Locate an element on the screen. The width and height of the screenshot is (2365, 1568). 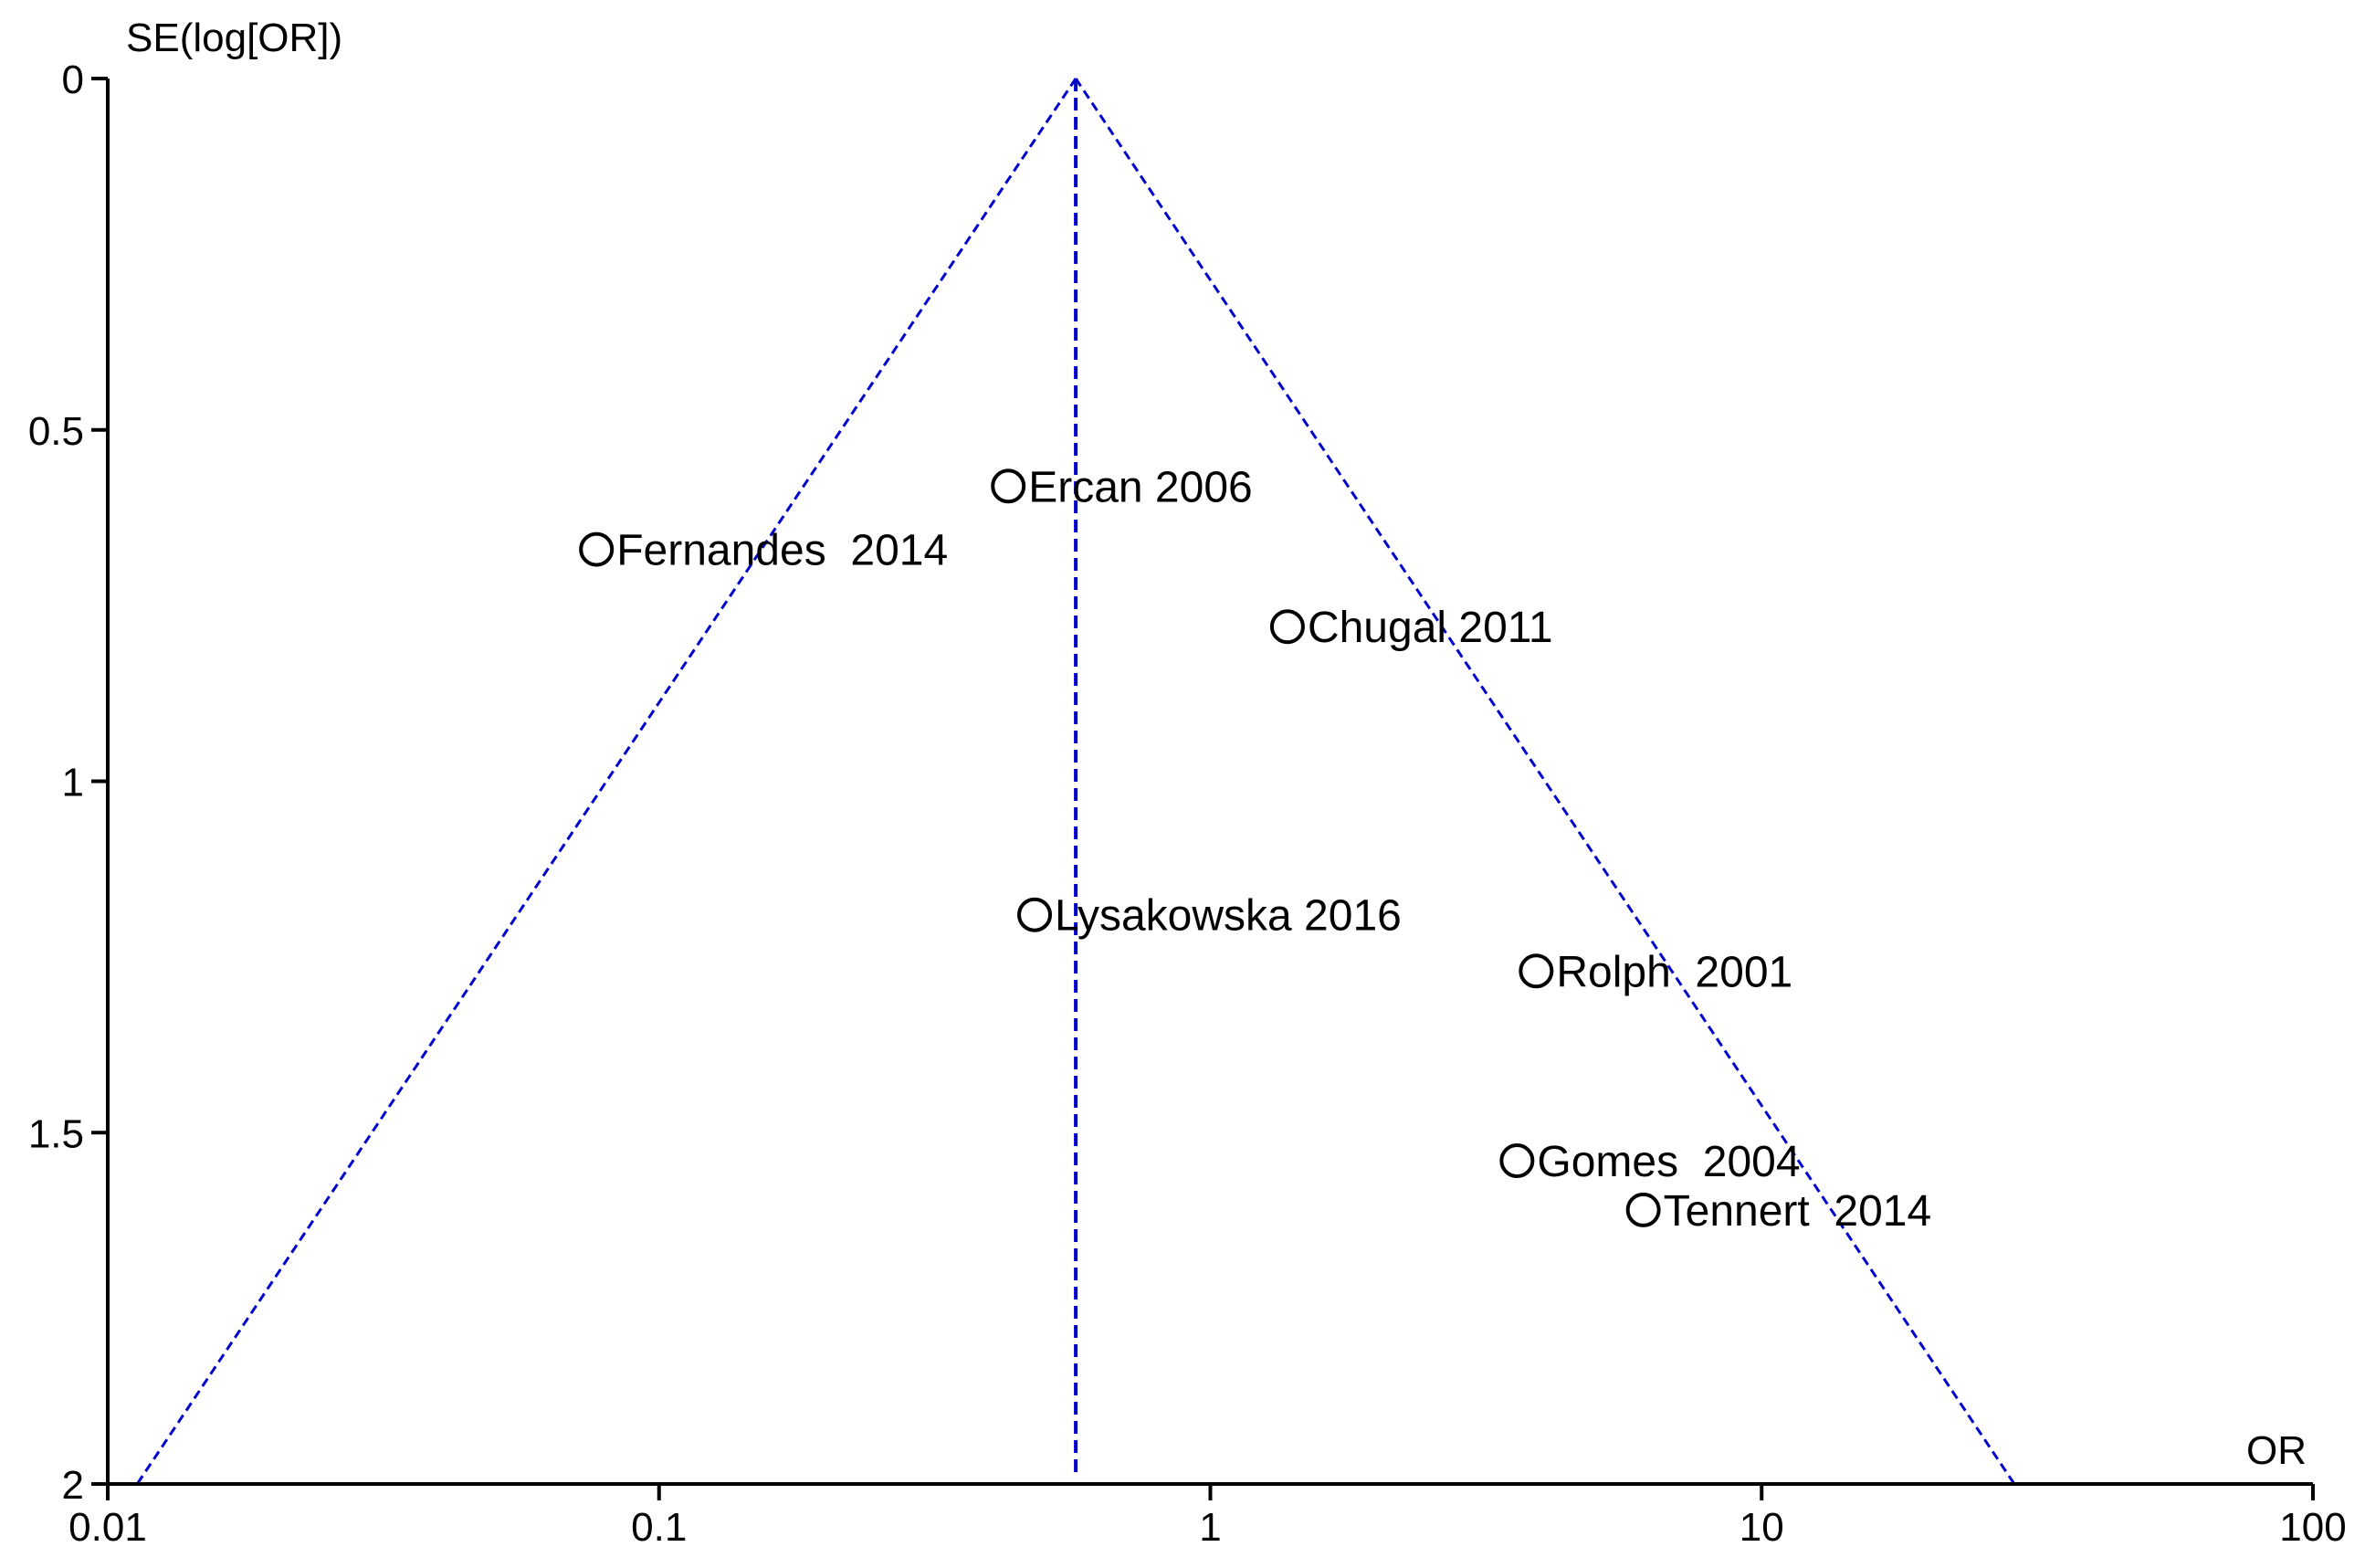
x-axis-ticks: 0.01 0.1 1 10 100 is located at coordinates (1207, 1517).